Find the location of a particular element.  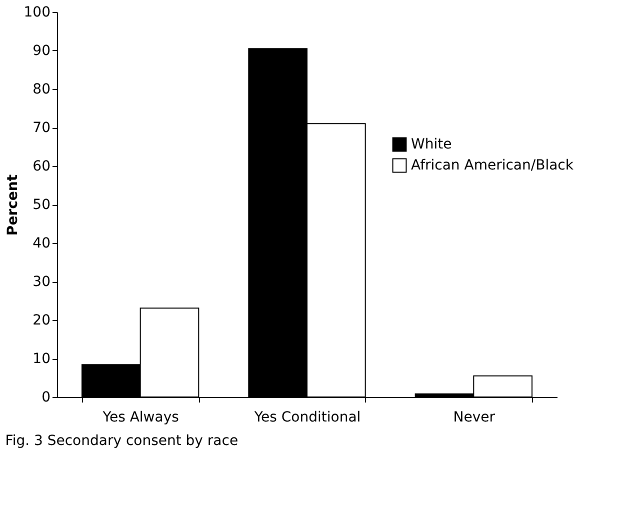

y-tick-label: 0 is located at coordinates (46, 398).